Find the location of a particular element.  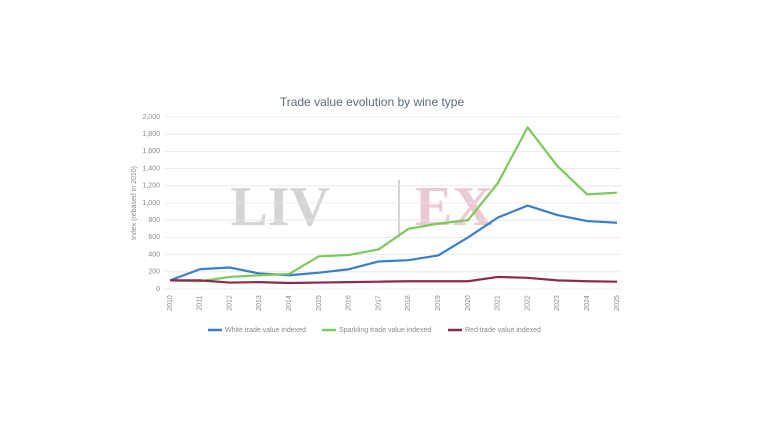

x-tick-label: 2024 is located at coordinates (587, 303).